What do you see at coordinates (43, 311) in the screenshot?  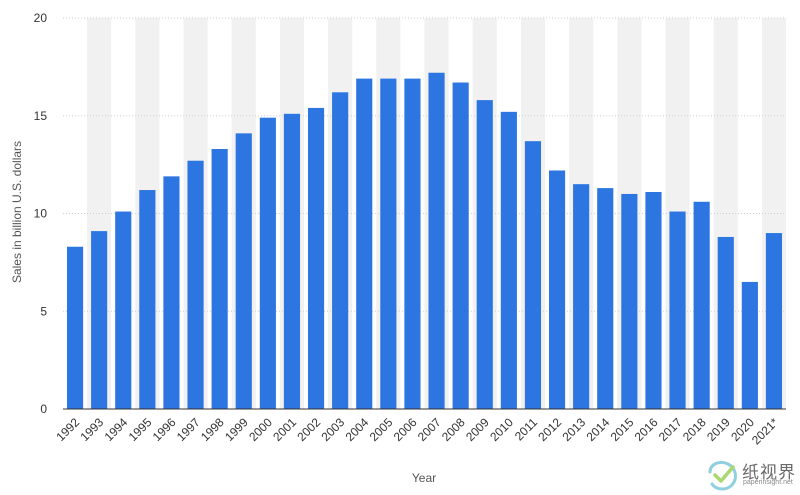 I see `y-tick-label: 5` at bounding box center [43, 311].